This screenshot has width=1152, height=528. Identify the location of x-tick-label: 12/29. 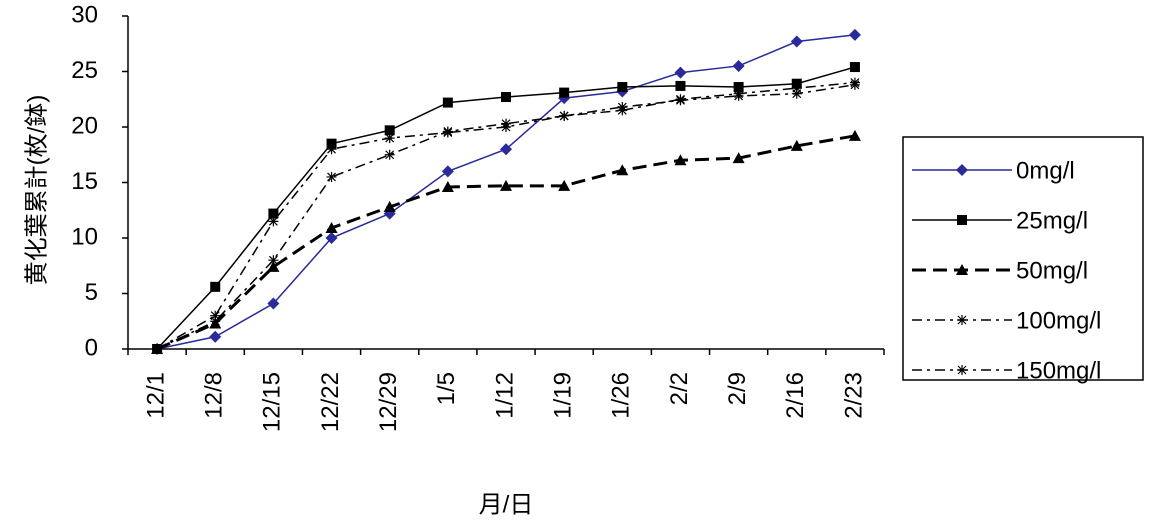
(388, 402).